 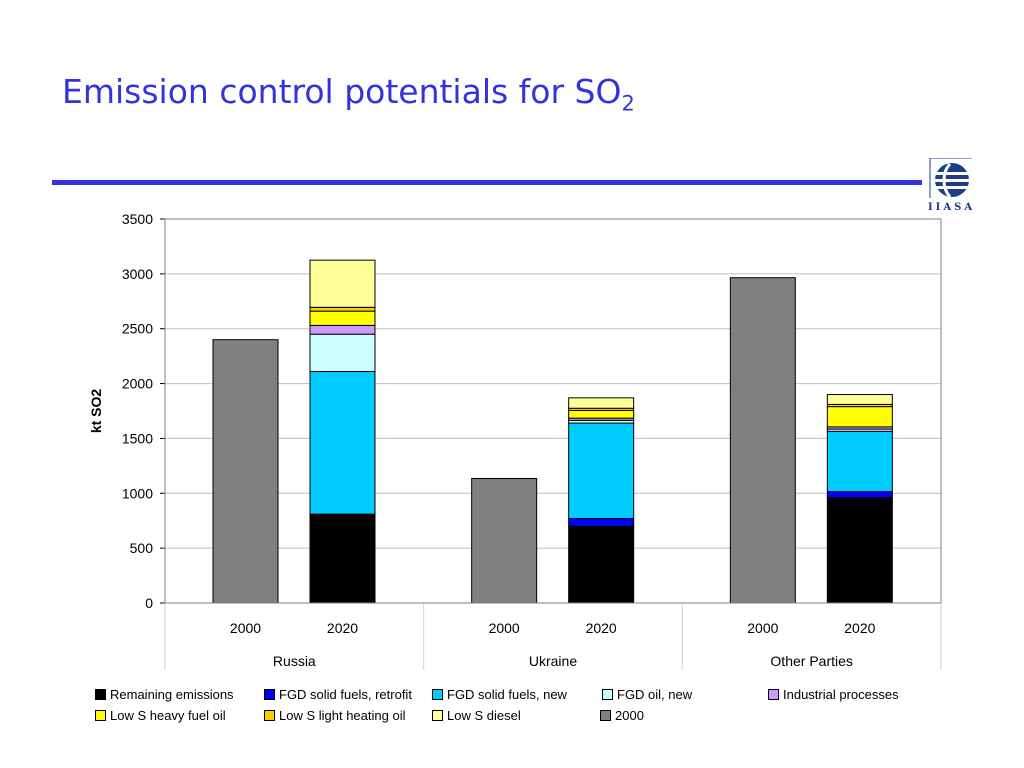 I want to click on y-axis-label: kt SO2, so click(x=96, y=411).